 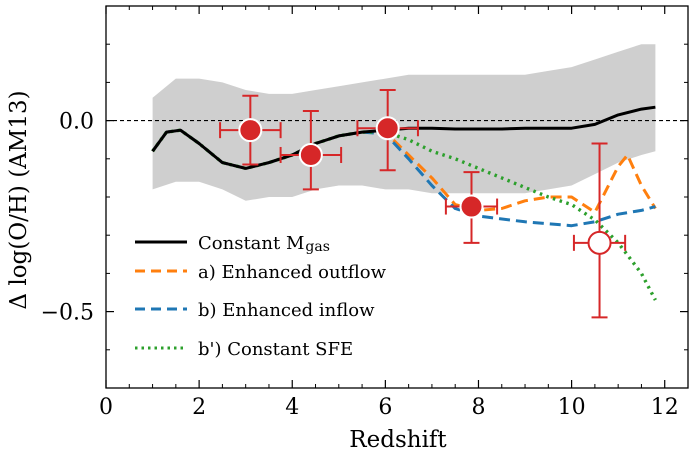 What do you see at coordinates (19, 199) in the screenshot?
I see `y-axis-title: Δ log(O/H) (AM13)` at bounding box center [19, 199].